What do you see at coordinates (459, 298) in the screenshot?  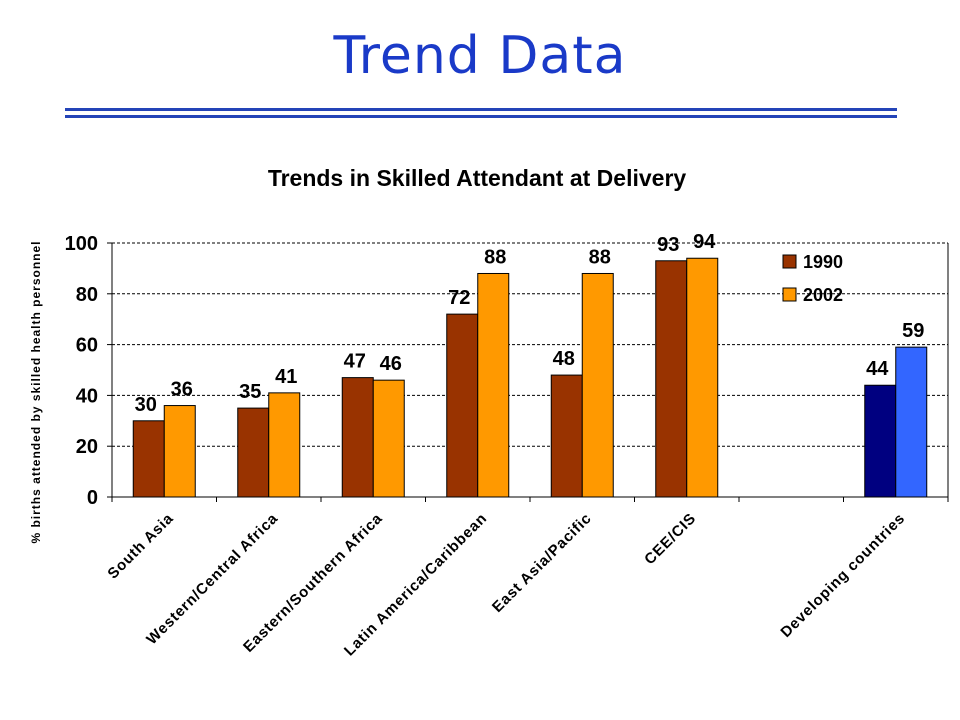 I see `data-label: 72` at bounding box center [459, 298].